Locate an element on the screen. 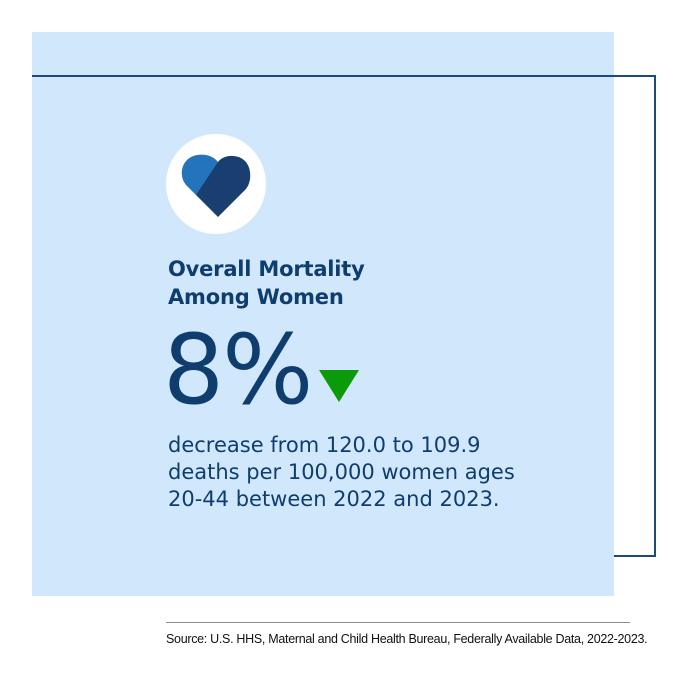  icon-badge is located at coordinates (216, 184).